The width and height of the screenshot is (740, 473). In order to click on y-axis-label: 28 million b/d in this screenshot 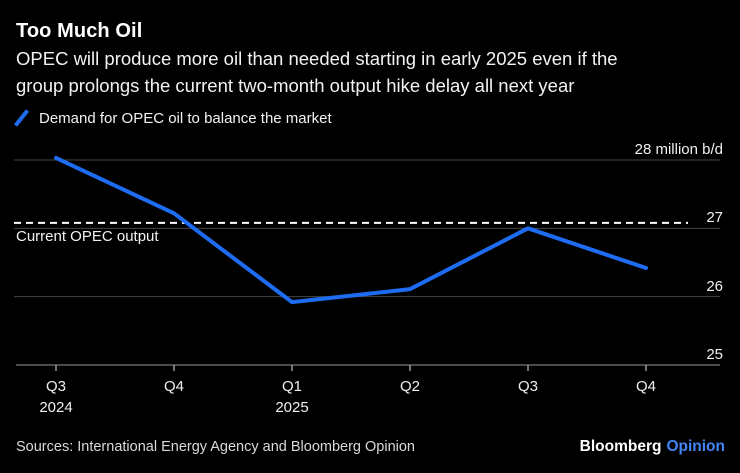, I will do `click(678, 149)`.